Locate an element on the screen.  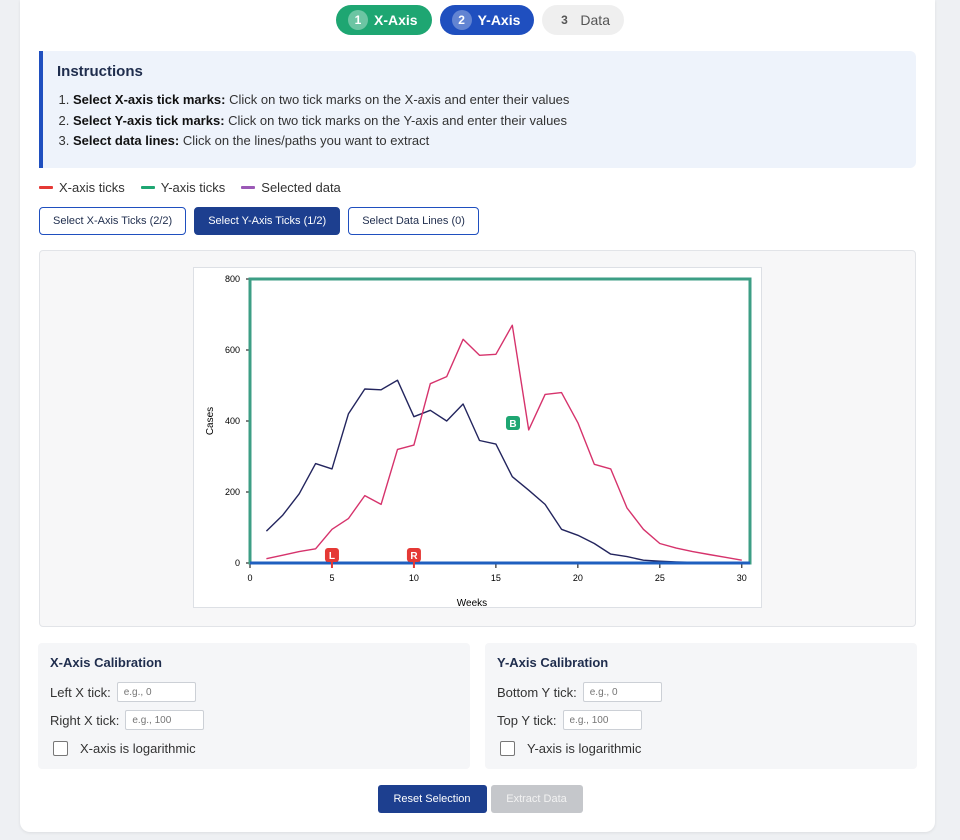
bottom-y-row: Bottom Y tick: is located at coordinates (701, 692).